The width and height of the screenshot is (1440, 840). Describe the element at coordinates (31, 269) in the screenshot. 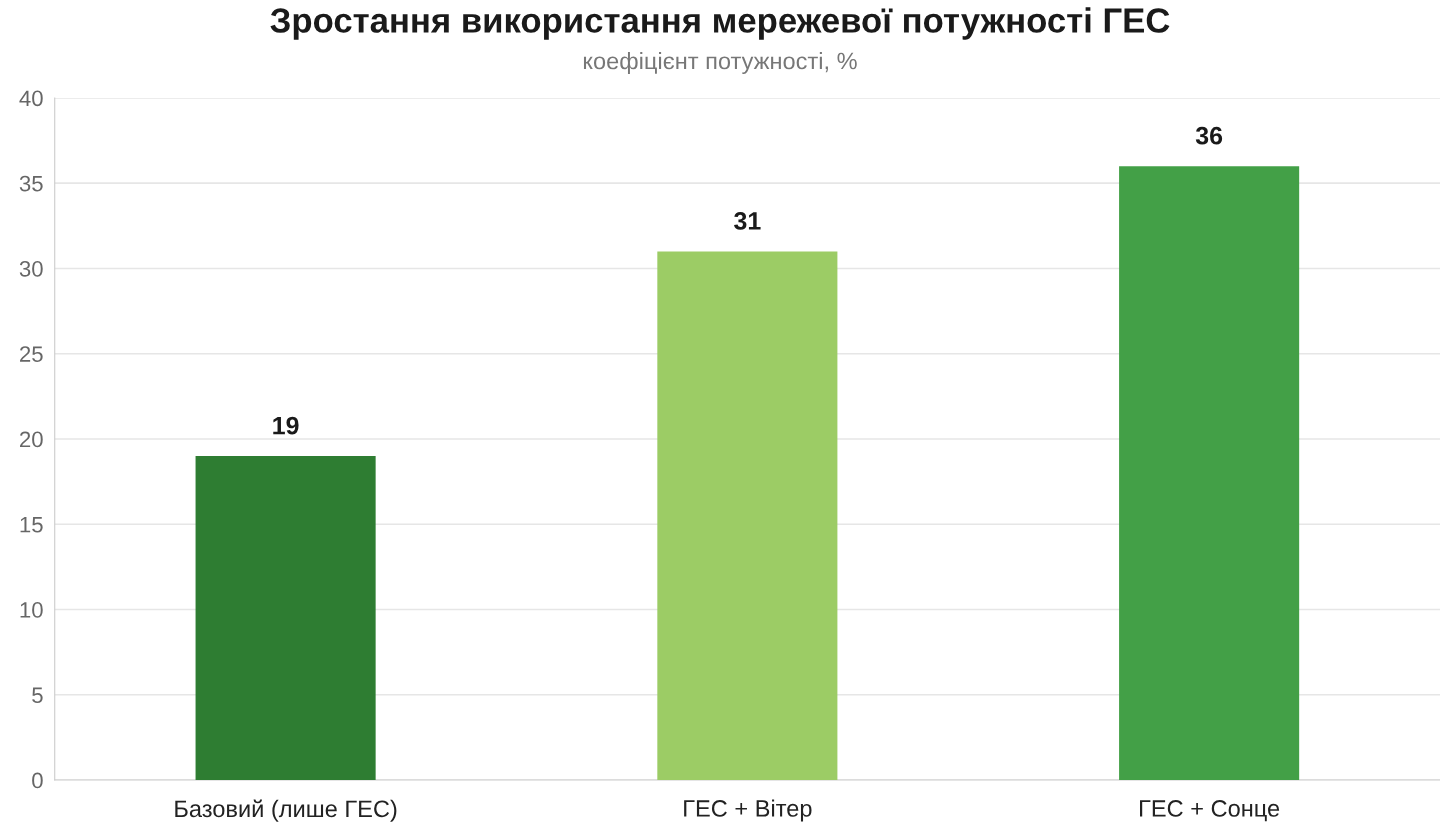

I see `y-tick-label: 30` at that location.